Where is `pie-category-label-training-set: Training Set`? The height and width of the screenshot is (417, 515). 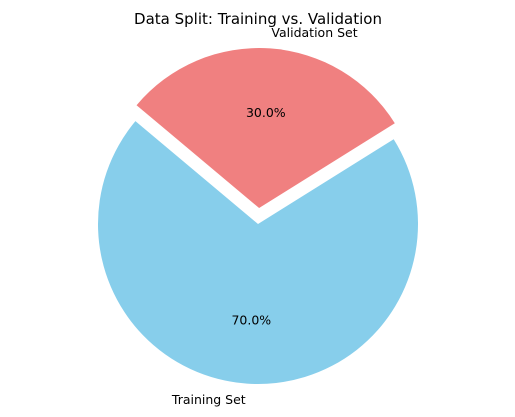
pie-category-label-training-set: Training Set is located at coordinates (208, 399).